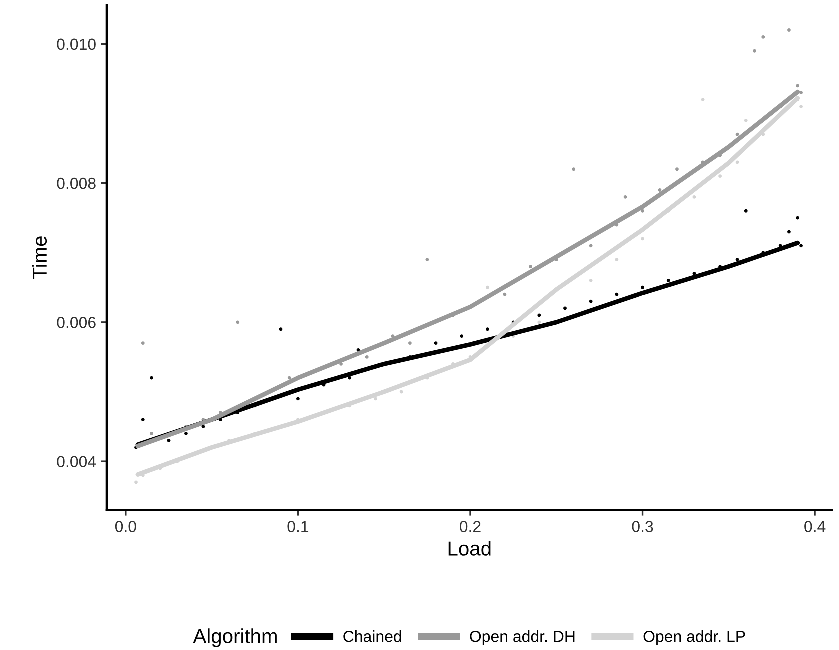  I want to click on x-axis-title: Load, so click(469, 548).